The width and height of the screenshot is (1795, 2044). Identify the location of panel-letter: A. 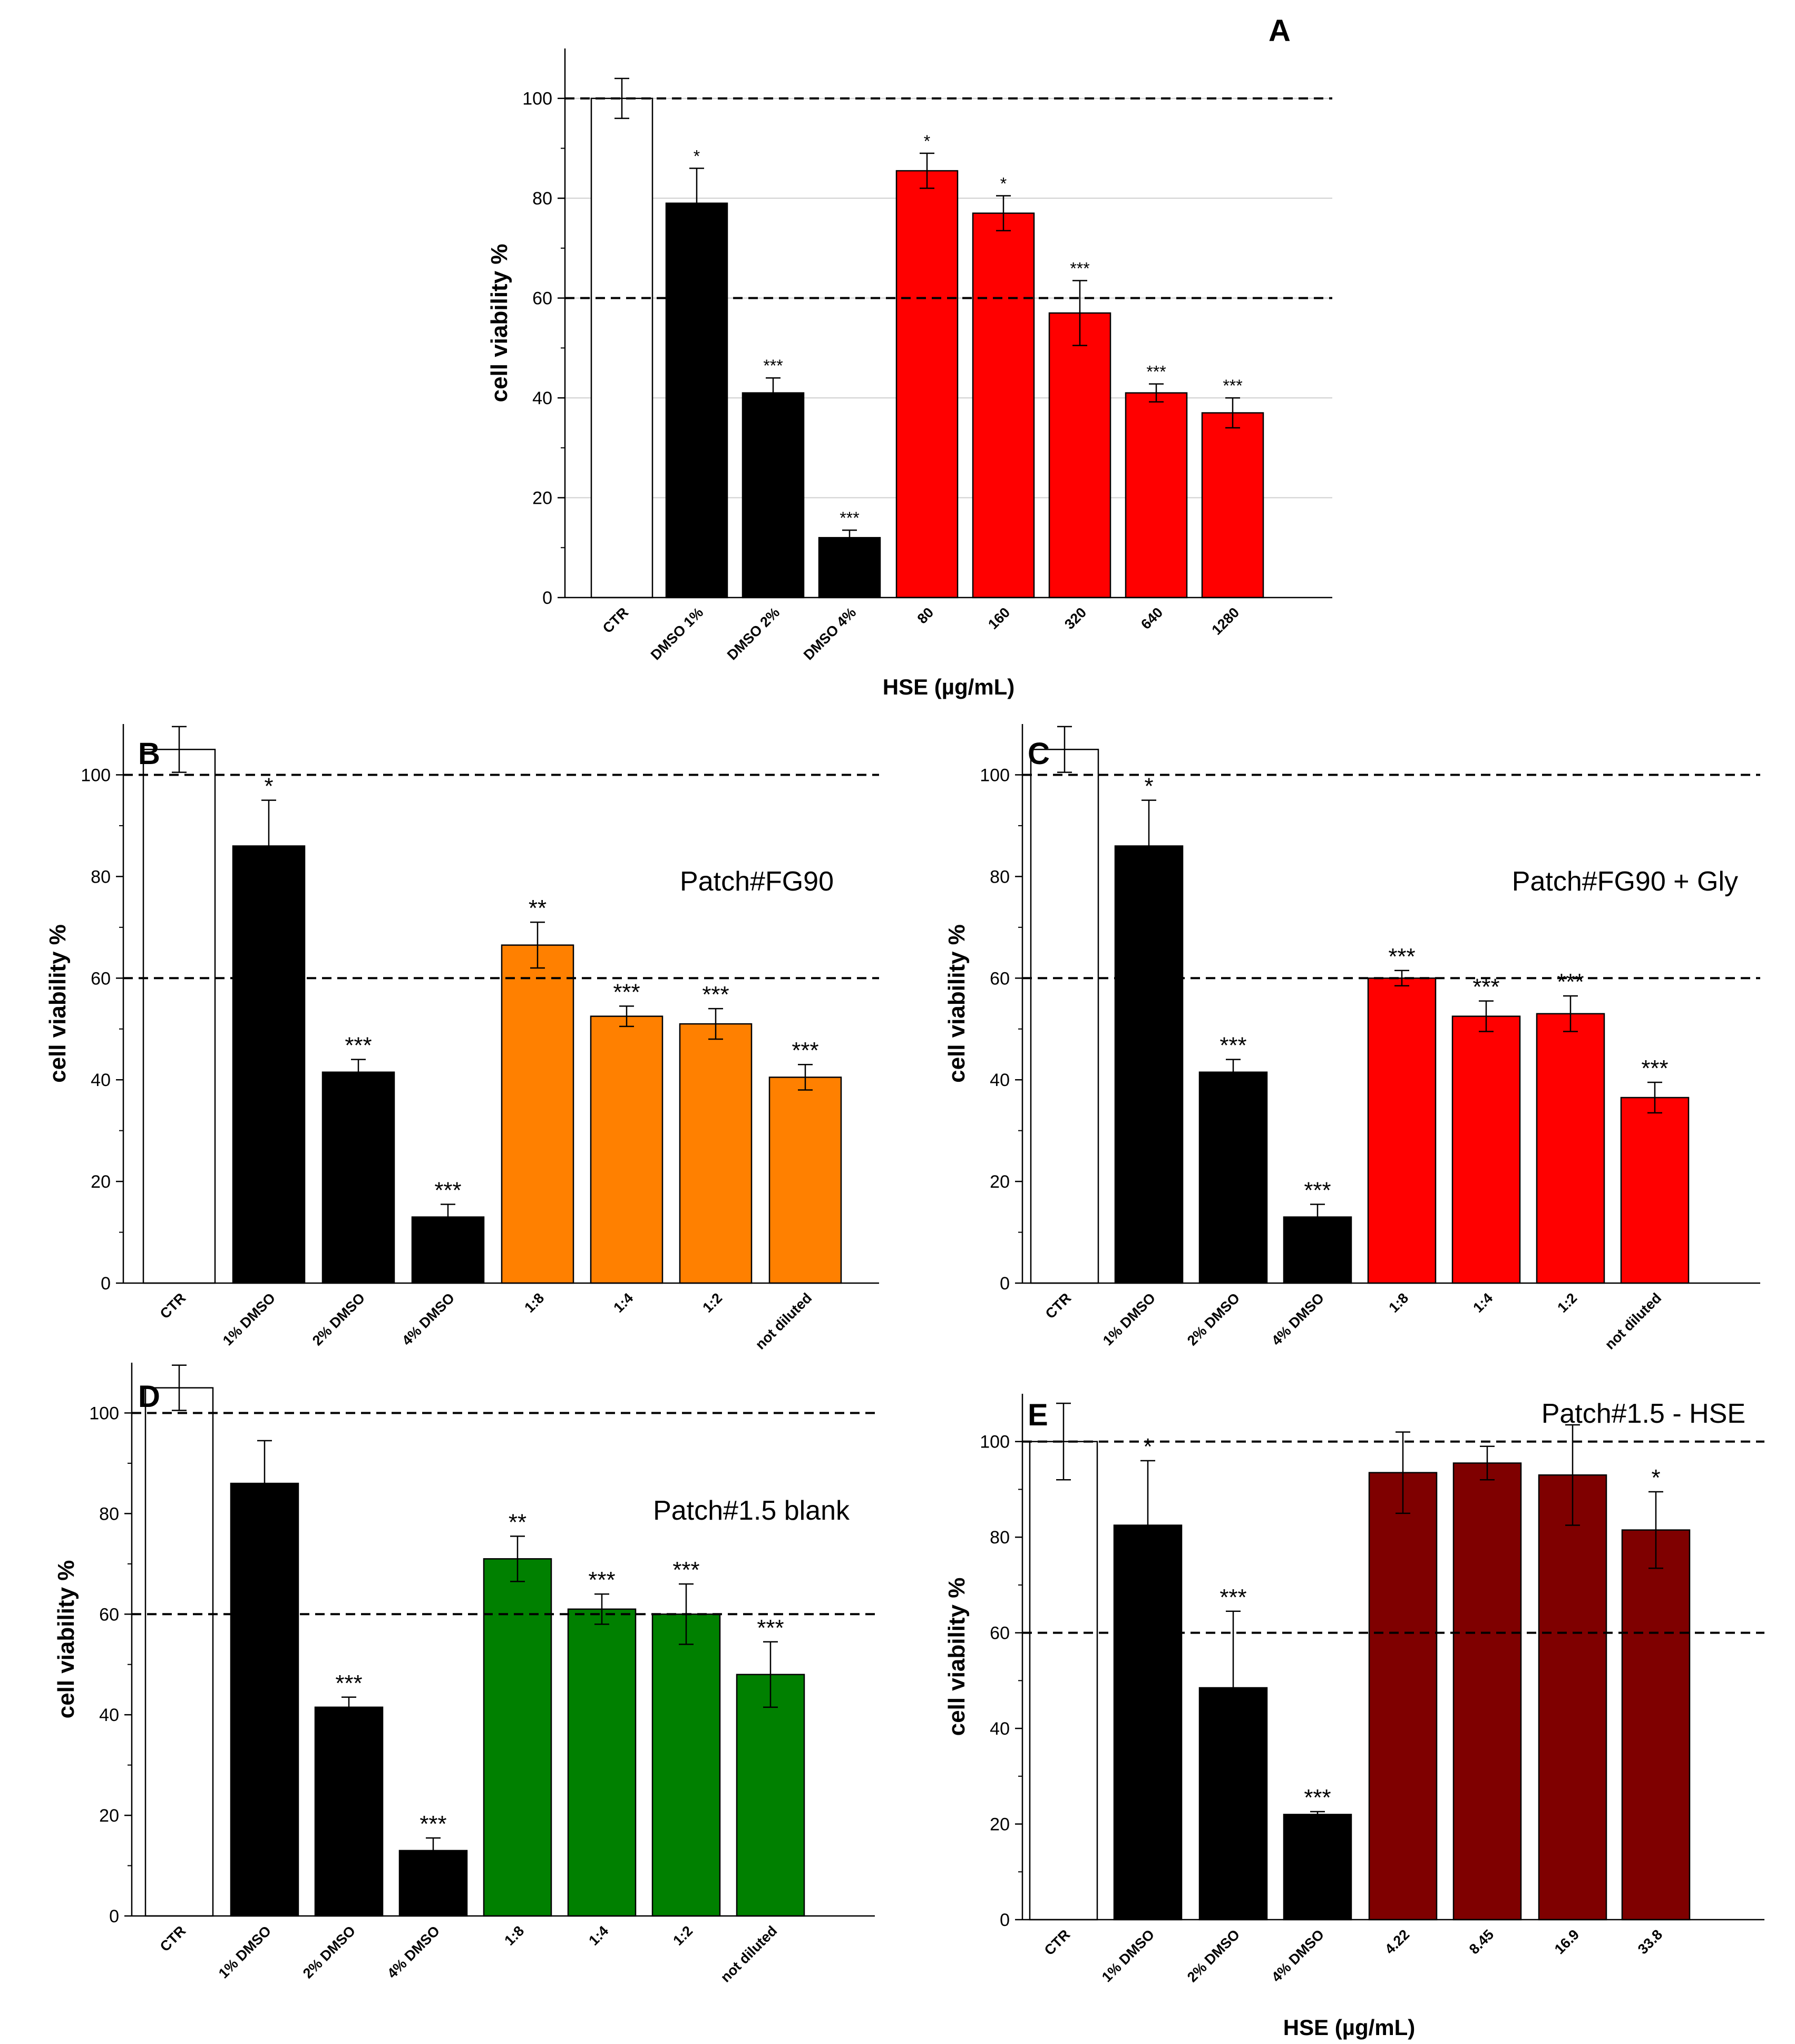
(1280, 31).